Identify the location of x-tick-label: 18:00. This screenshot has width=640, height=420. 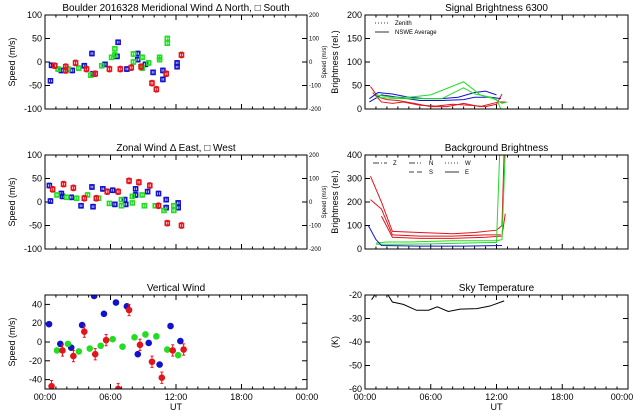
(562, 397).